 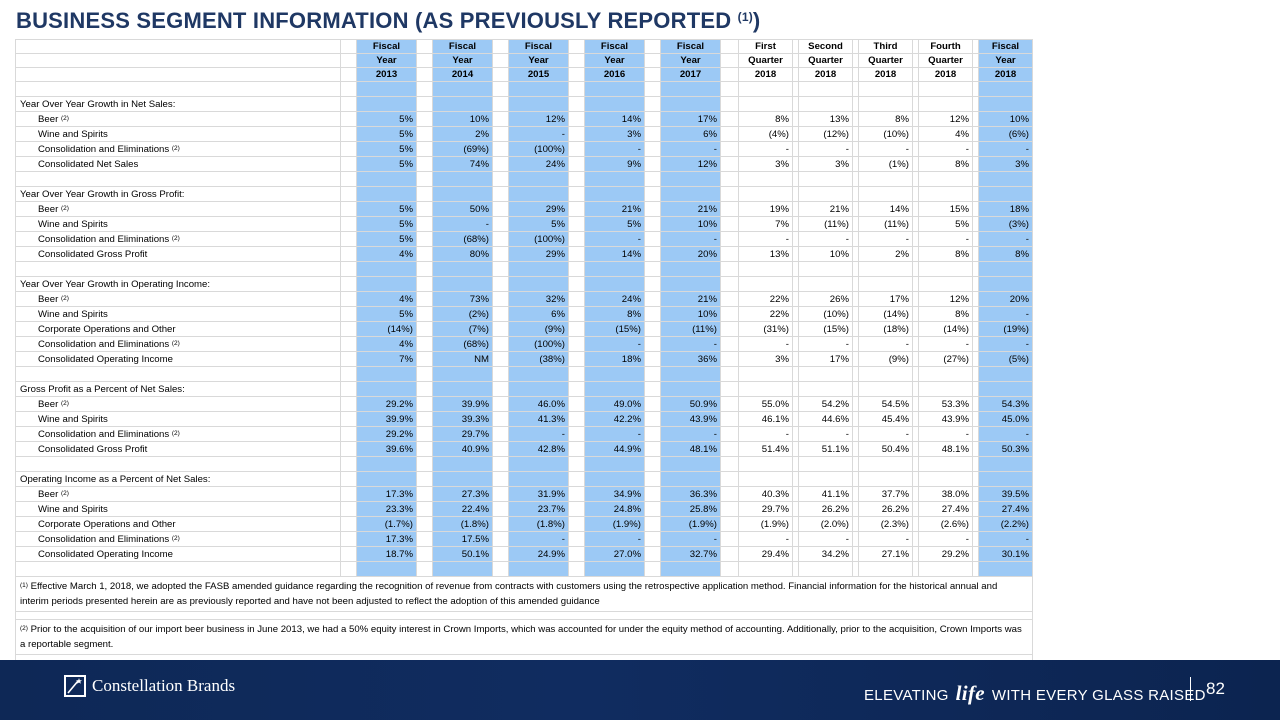 I want to click on value-cell: 31.9%, so click(x=538, y=494).